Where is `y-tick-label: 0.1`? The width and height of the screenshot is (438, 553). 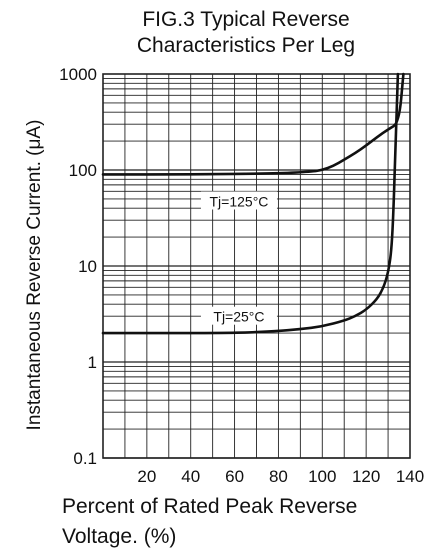 y-tick-label: 0.1 is located at coordinates (85, 458).